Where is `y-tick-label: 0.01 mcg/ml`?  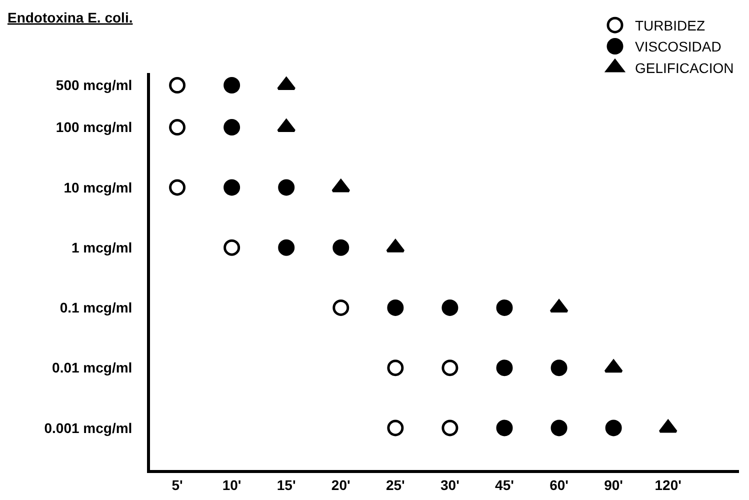 y-tick-label: 0.01 mcg/ml is located at coordinates (92, 368).